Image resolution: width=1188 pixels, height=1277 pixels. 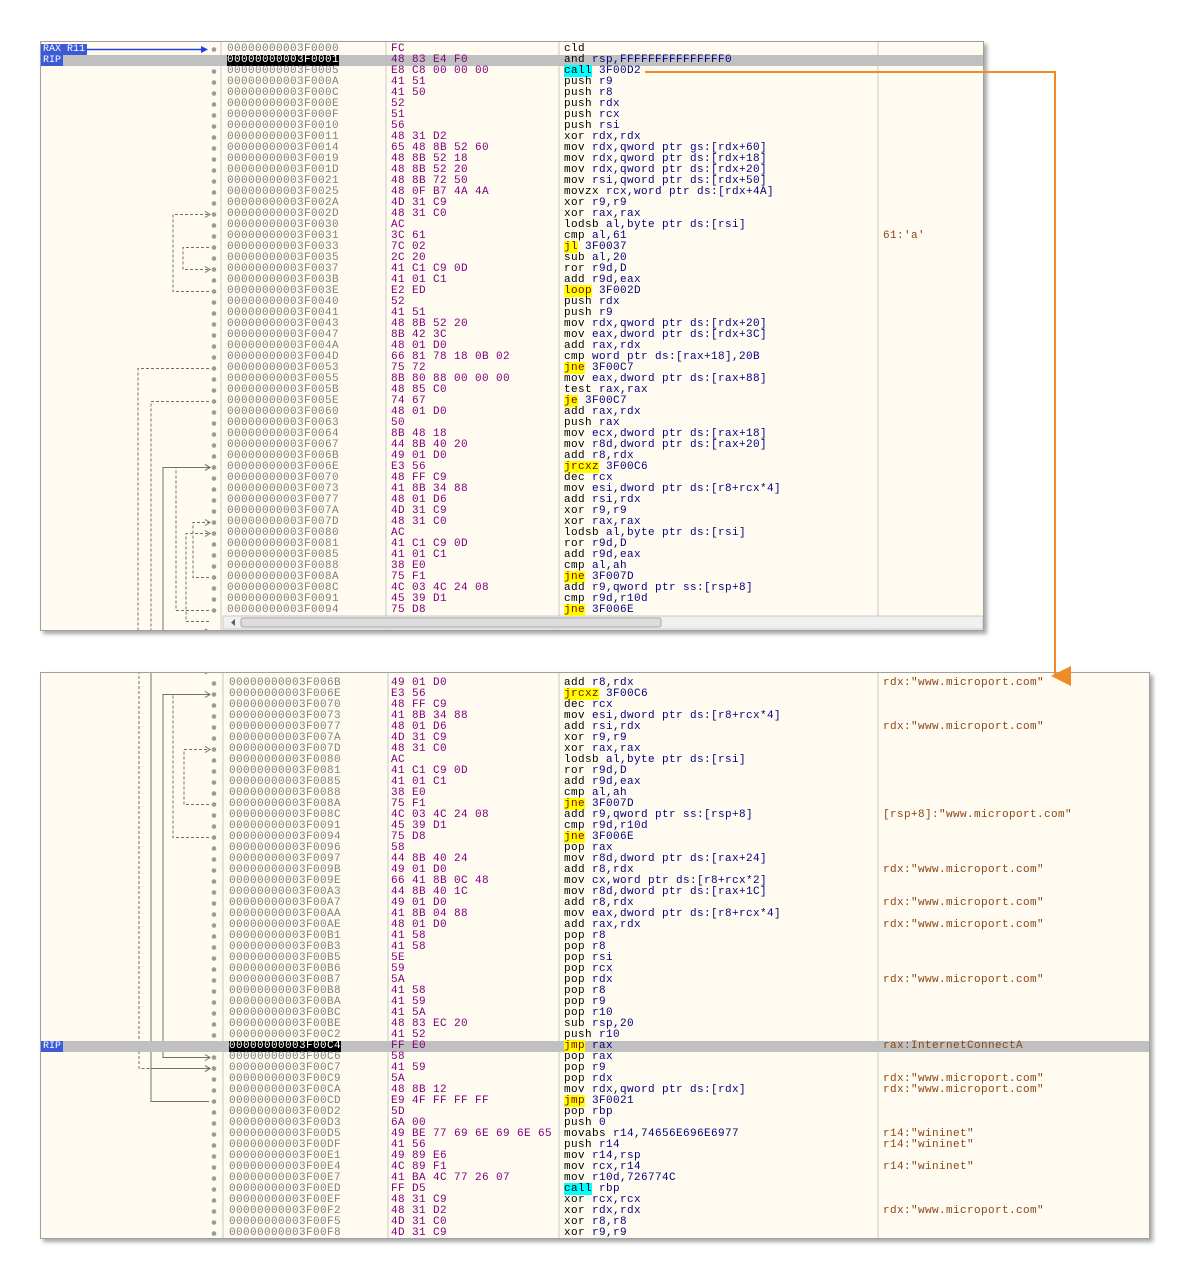 I want to click on address: 00000000003F00E1, so click(x=285, y=1156).